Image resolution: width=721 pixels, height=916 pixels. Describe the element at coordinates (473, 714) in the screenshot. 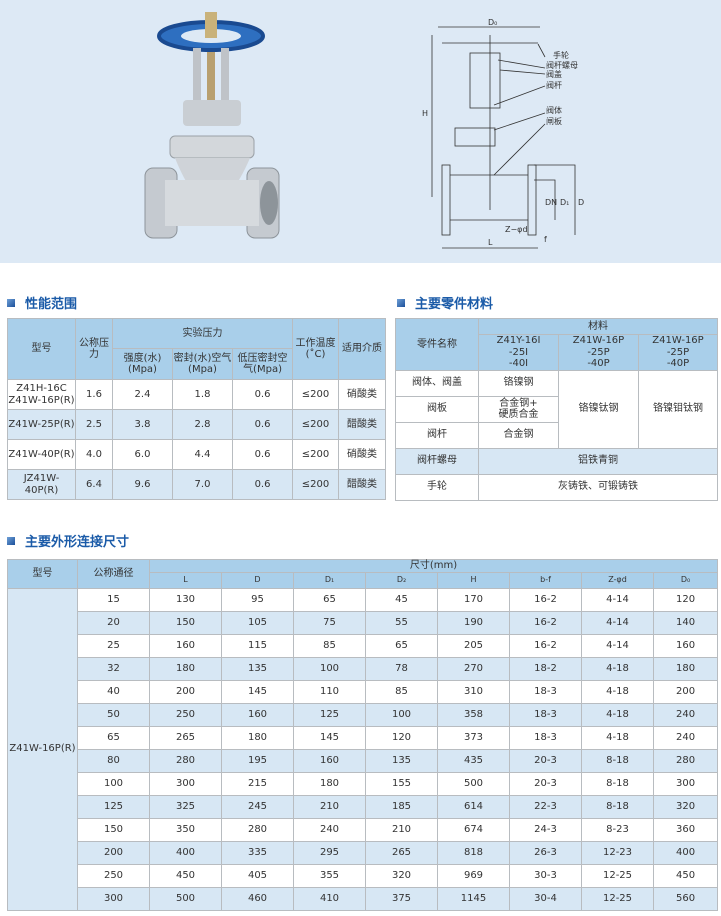

I see `table-cell: 358` at that location.